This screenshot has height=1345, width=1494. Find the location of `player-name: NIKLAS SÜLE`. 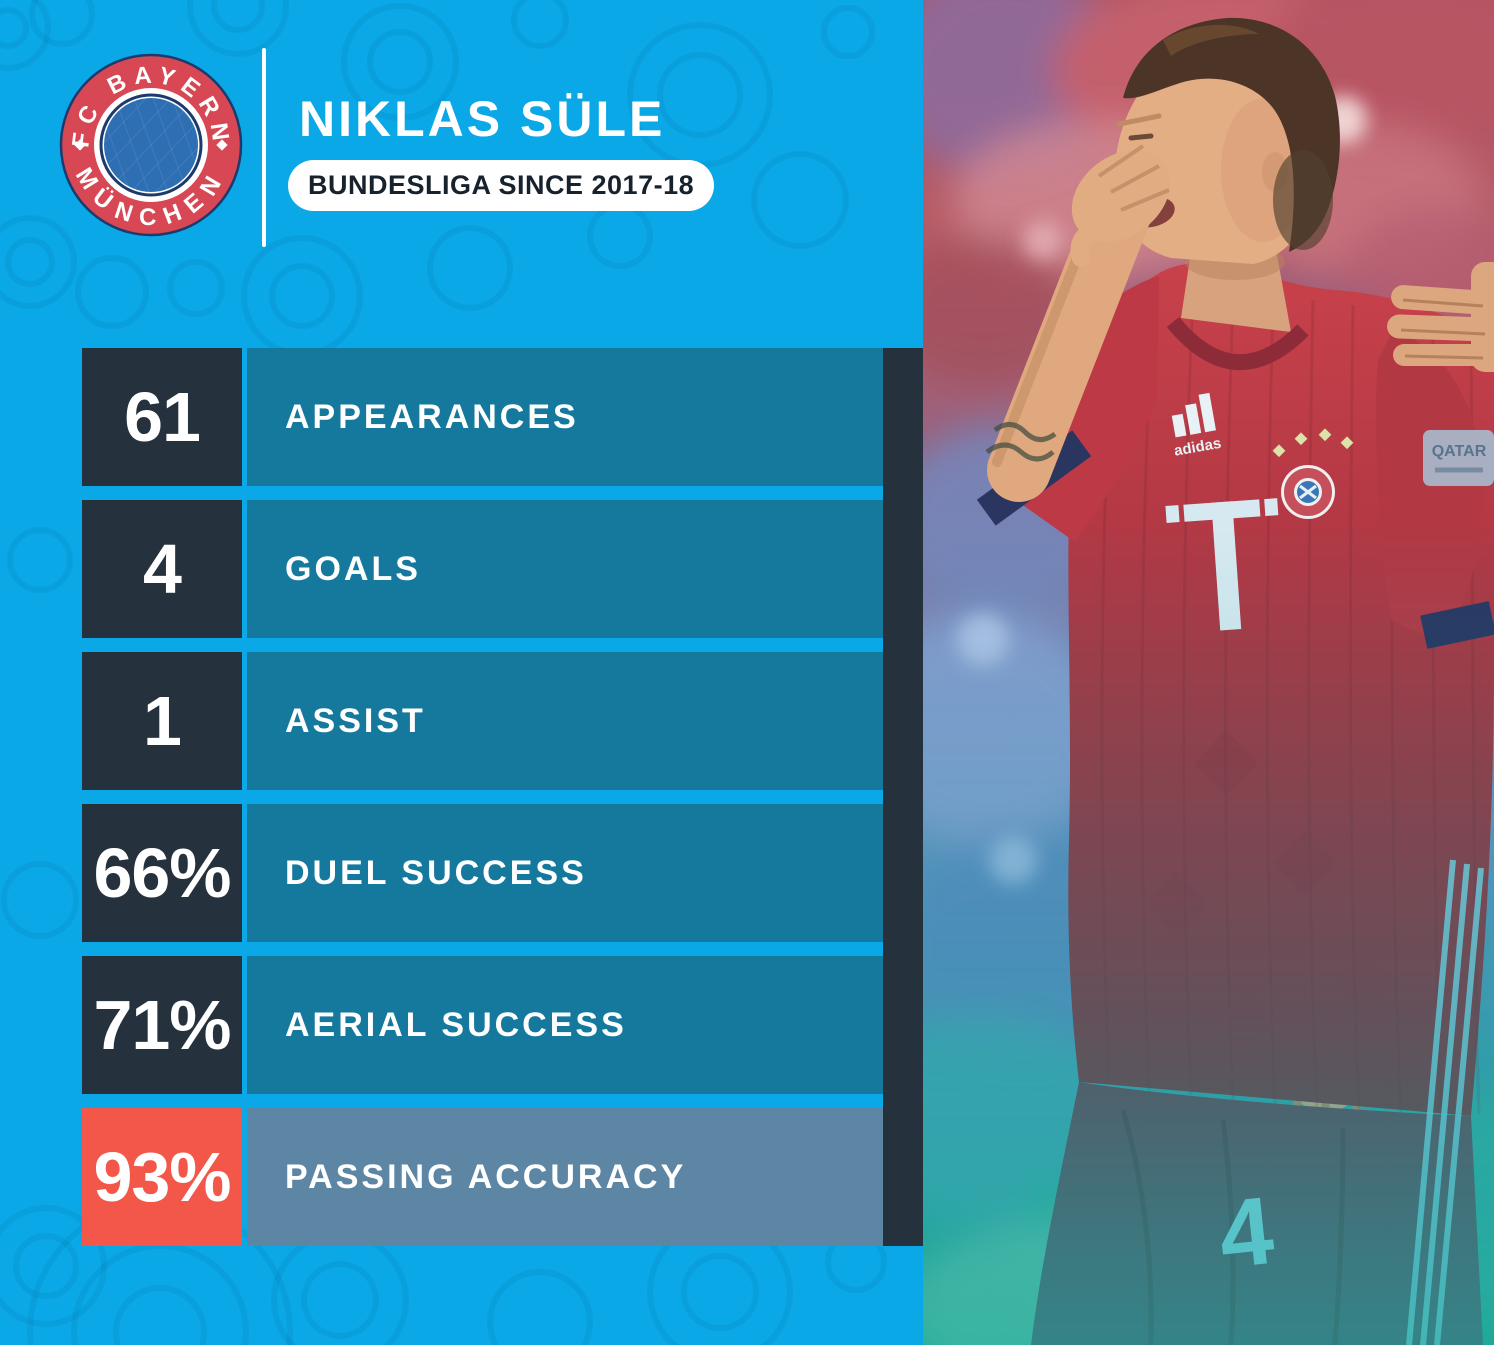

player-name: NIKLAS SÜLE is located at coordinates (482, 119).